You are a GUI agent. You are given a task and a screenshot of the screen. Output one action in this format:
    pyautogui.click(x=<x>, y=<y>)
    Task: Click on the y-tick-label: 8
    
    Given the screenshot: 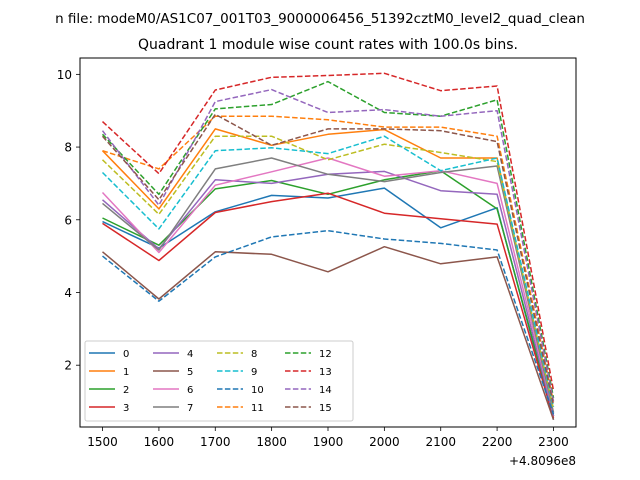 What is the action you would take?
    pyautogui.click(x=68, y=148)
    